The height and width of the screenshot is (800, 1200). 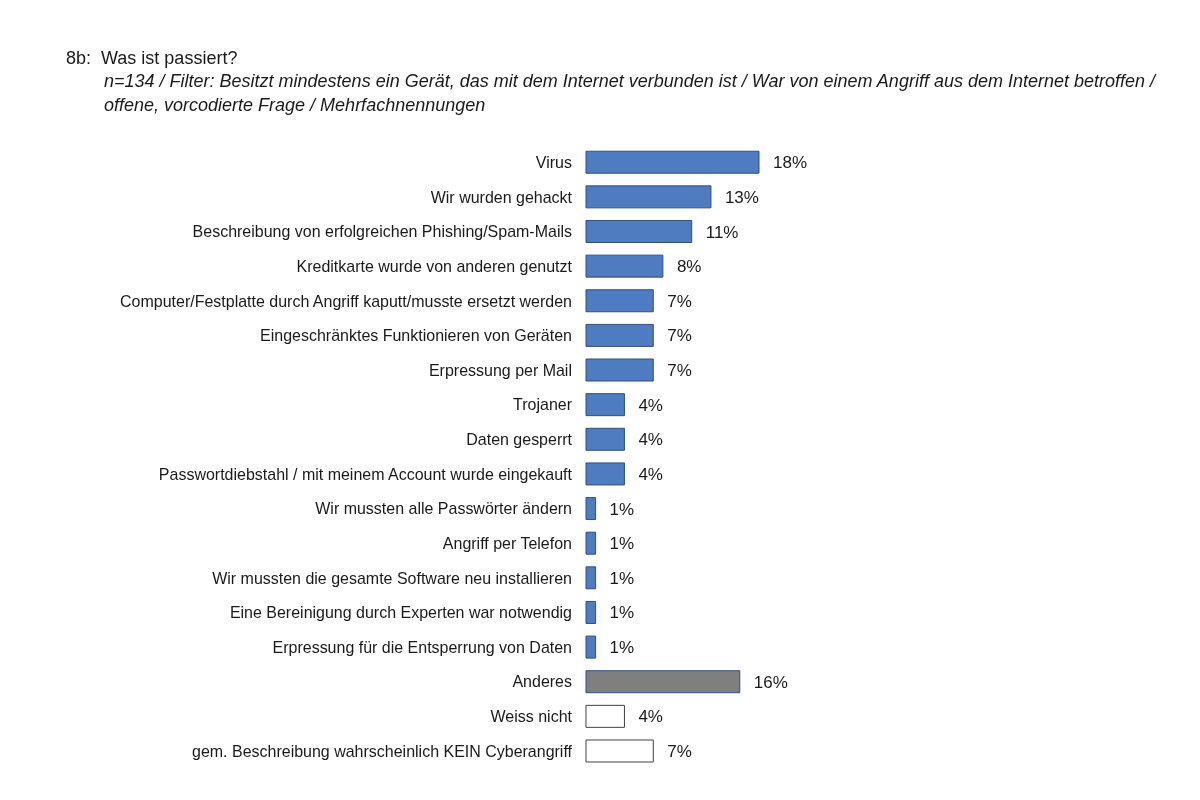 What do you see at coordinates (741, 197) in the screenshot?
I see `data-label: 13%` at bounding box center [741, 197].